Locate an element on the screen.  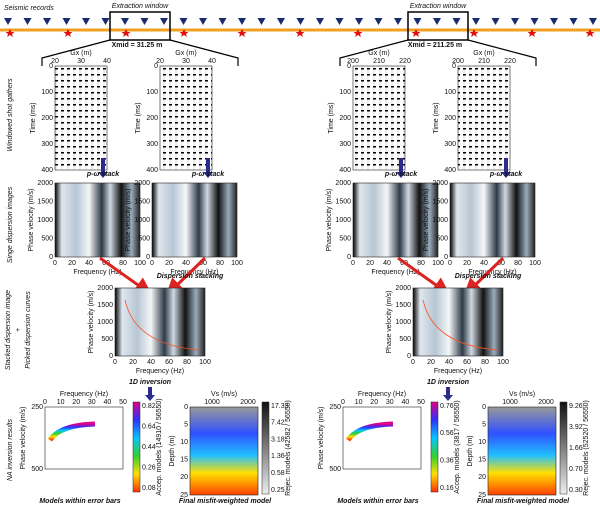
x-tick-label: 1000 is located at coordinates (510, 402).